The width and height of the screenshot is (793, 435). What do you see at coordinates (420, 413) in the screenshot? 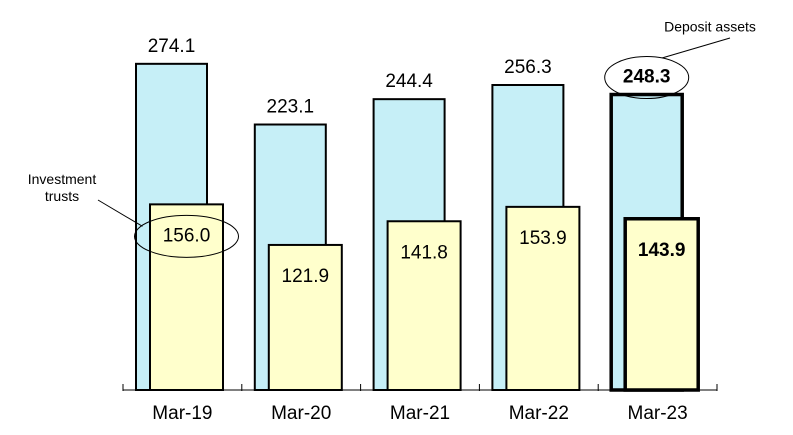
I see `x-tick-label: Mar-21` at bounding box center [420, 413].